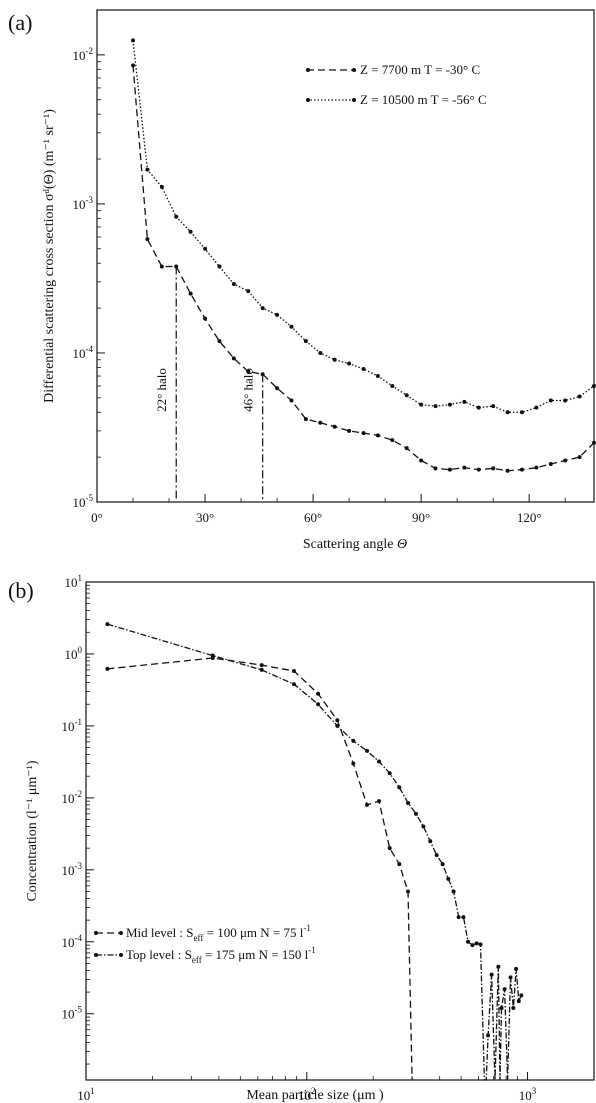 The width and height of the screenshot is (596, 1103). What do you see at coordinates (209, 384) in the screenshot?
I see `panel-a-annotations: 22° halo 46° halo` at bounding box center [209, 384].